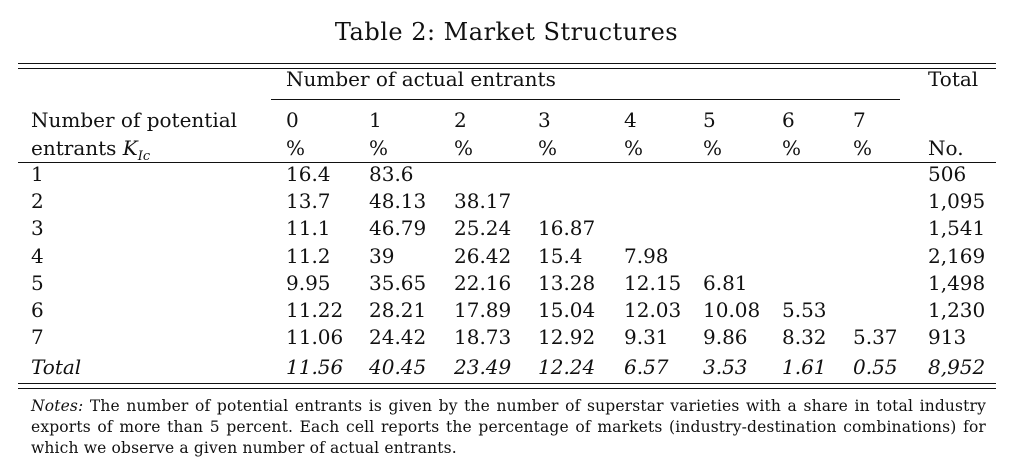  Describe the element at coordinates (646, 367) in the screenshot. I see `total-row-cell-c4: 6.57` at that location.